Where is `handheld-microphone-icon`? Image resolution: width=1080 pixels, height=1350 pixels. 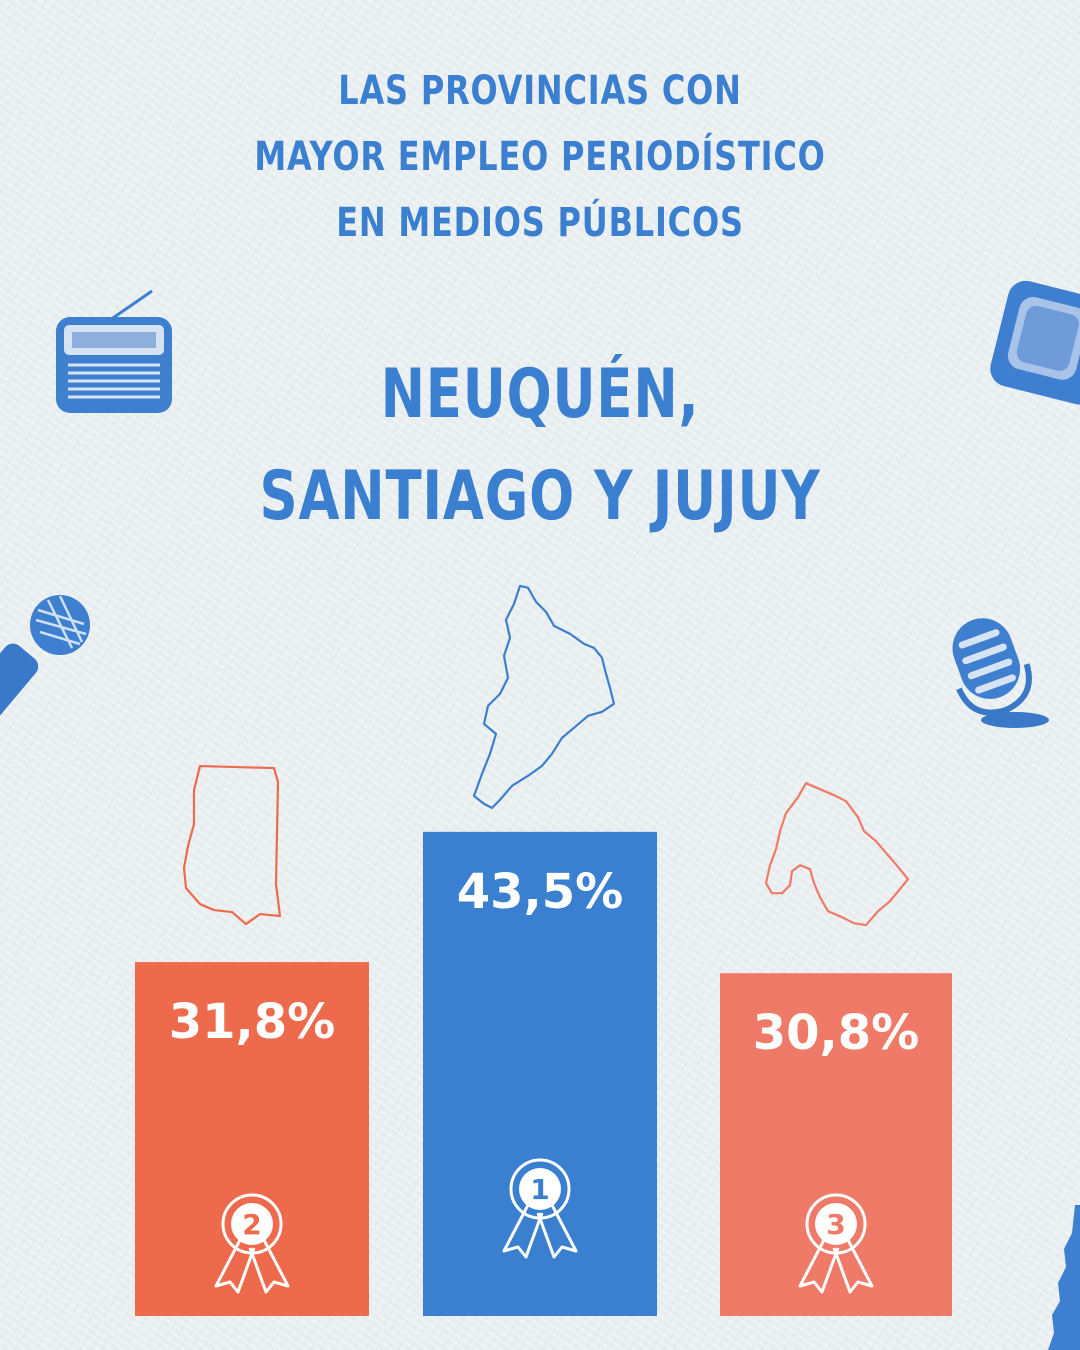 handheld-microphone-icon is located at coordinates (45, 659).